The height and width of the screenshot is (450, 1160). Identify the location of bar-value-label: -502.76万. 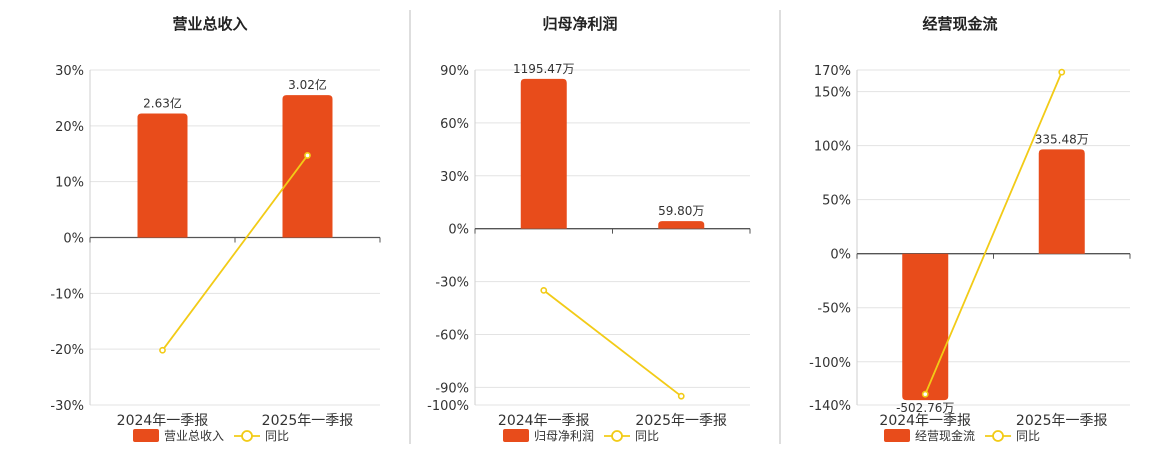
(925, 408).